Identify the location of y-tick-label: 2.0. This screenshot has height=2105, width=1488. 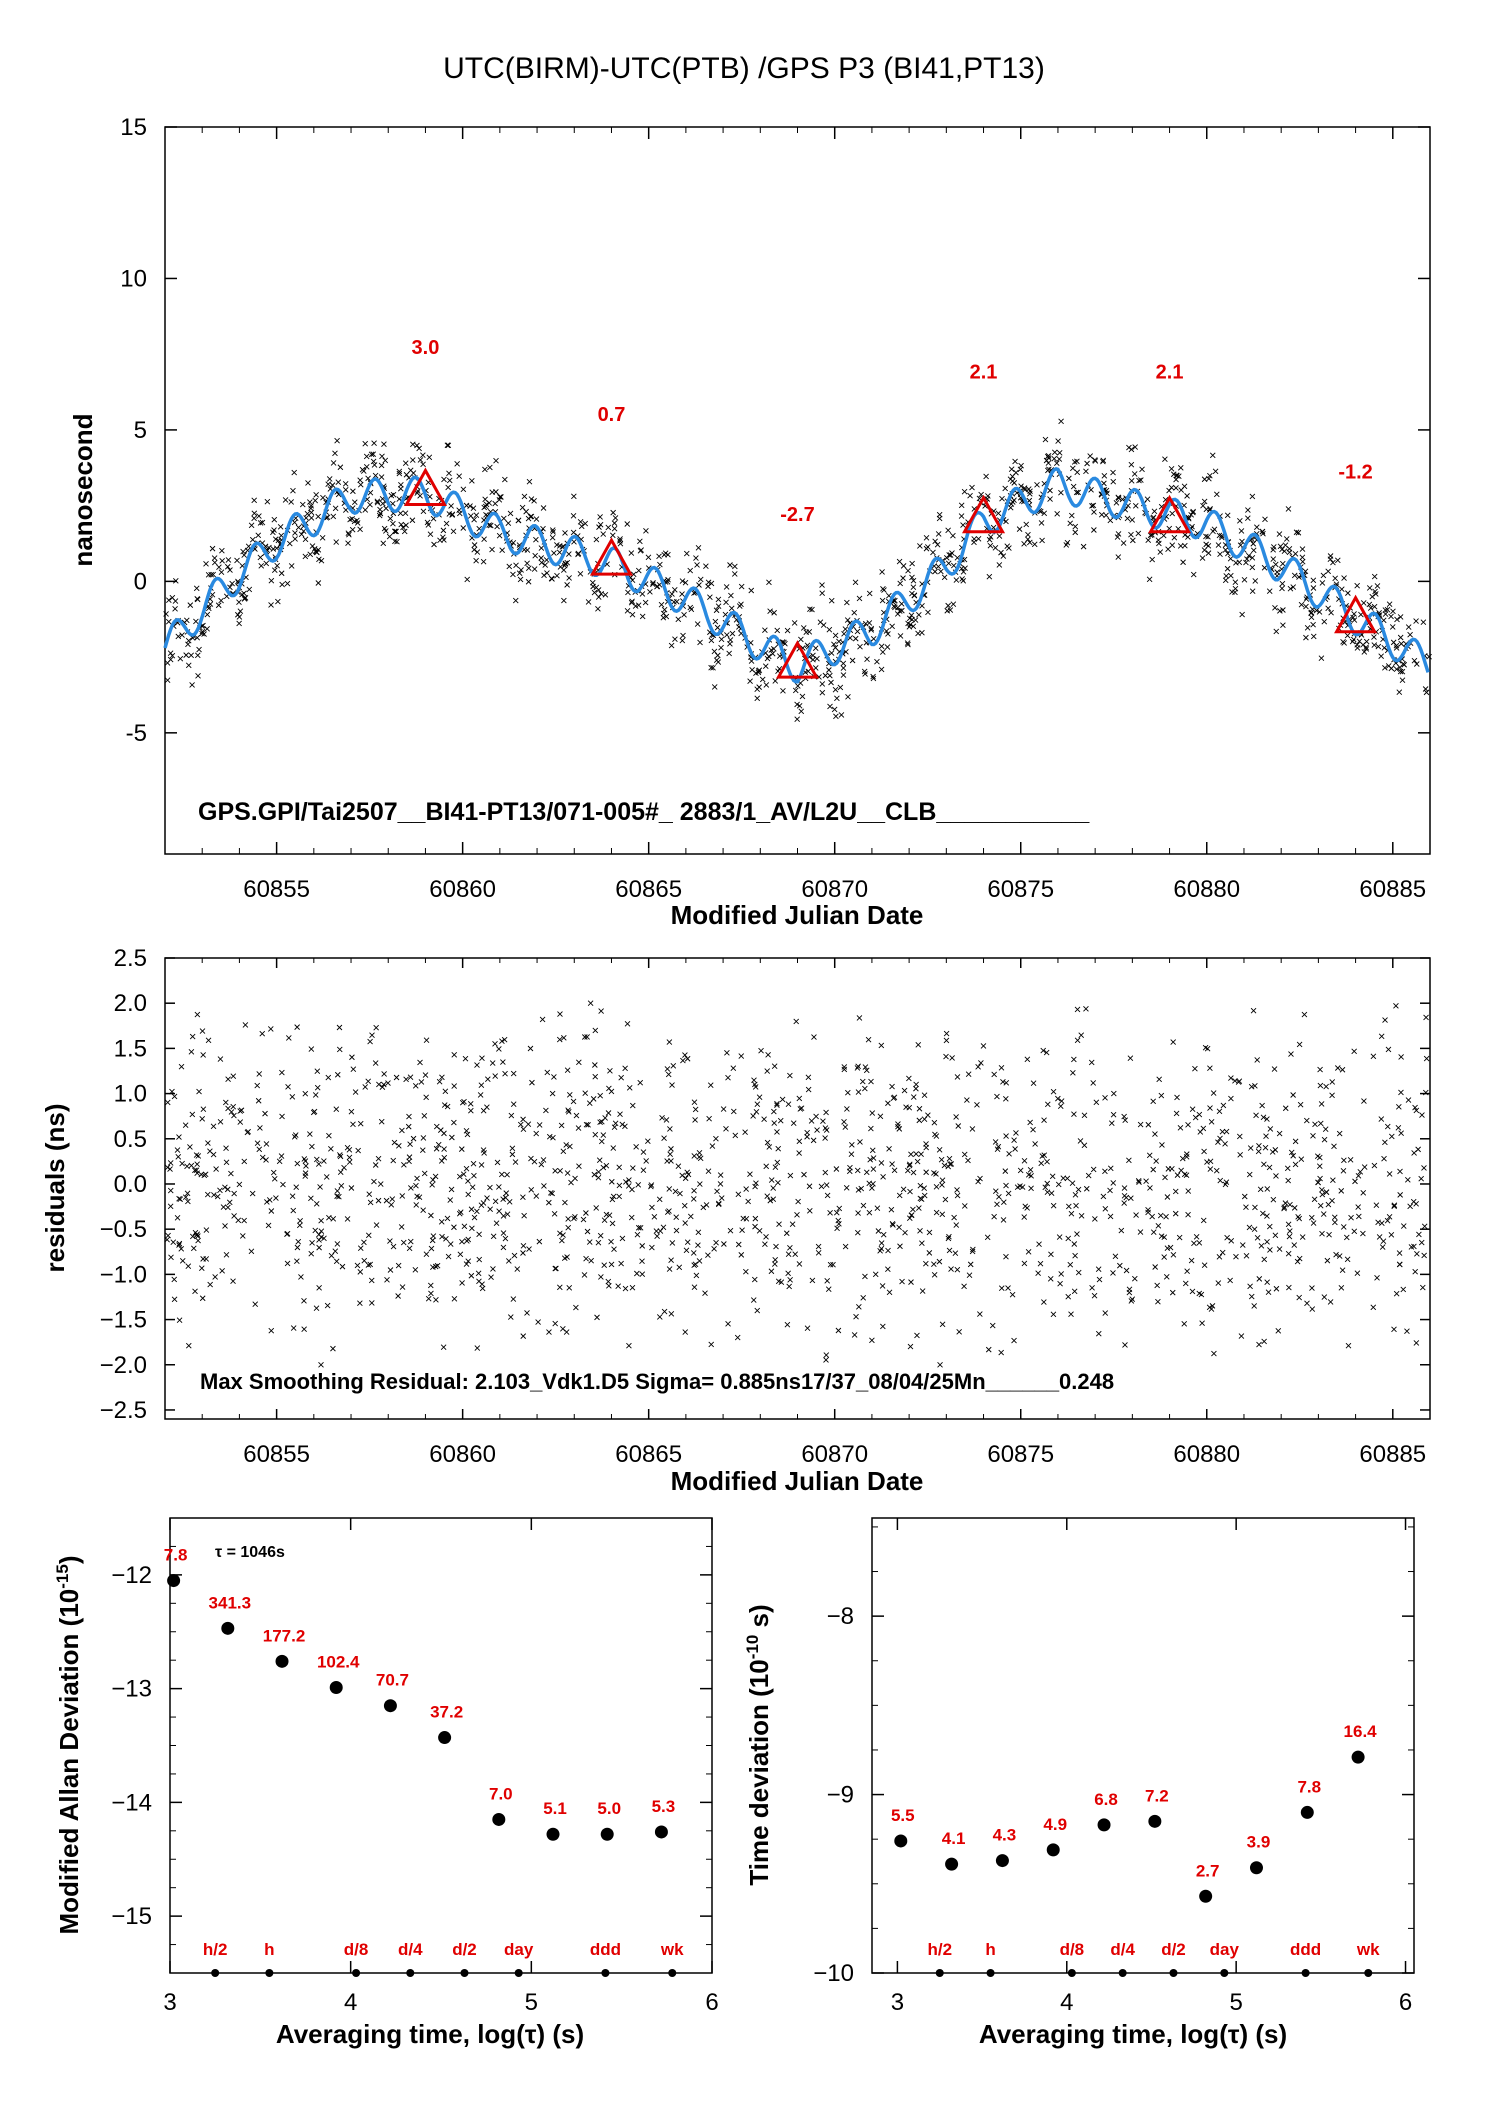
(130, 1003).